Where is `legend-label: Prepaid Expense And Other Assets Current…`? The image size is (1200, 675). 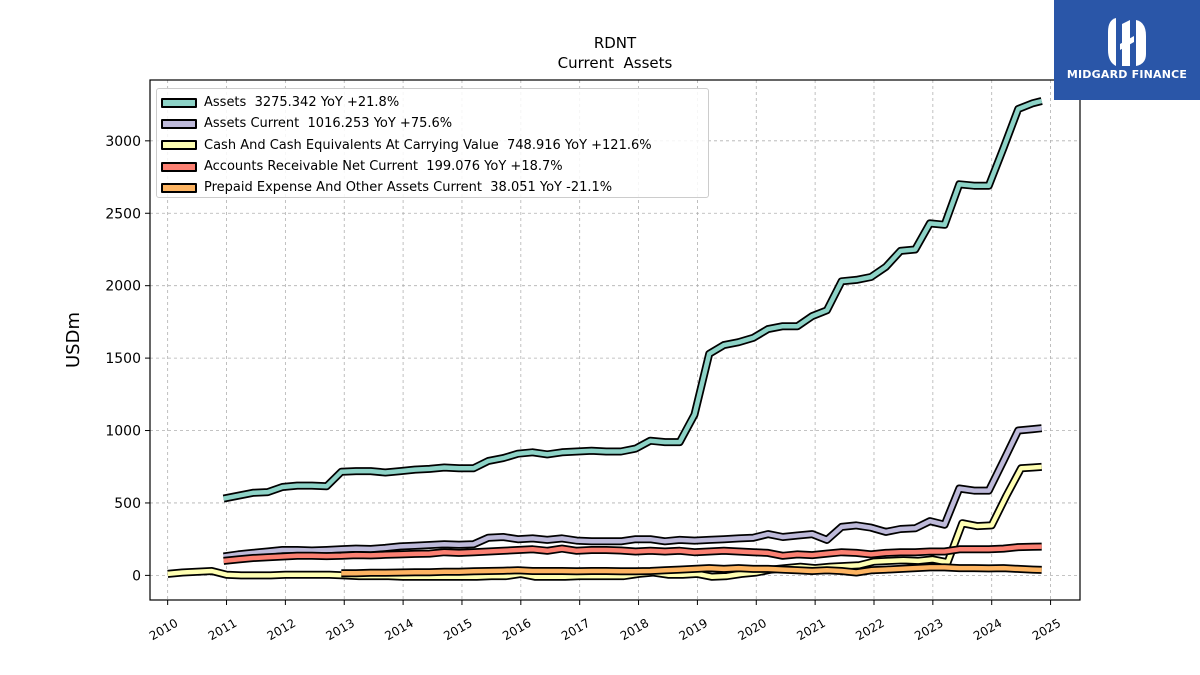
legend-label: Prepaid Expense And Other Assets Current… is located at coordinates (408, 188).